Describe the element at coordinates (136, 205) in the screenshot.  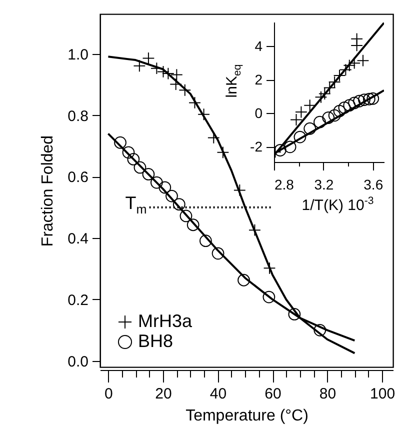
I see `annotation: T$_{m}$` at that location.